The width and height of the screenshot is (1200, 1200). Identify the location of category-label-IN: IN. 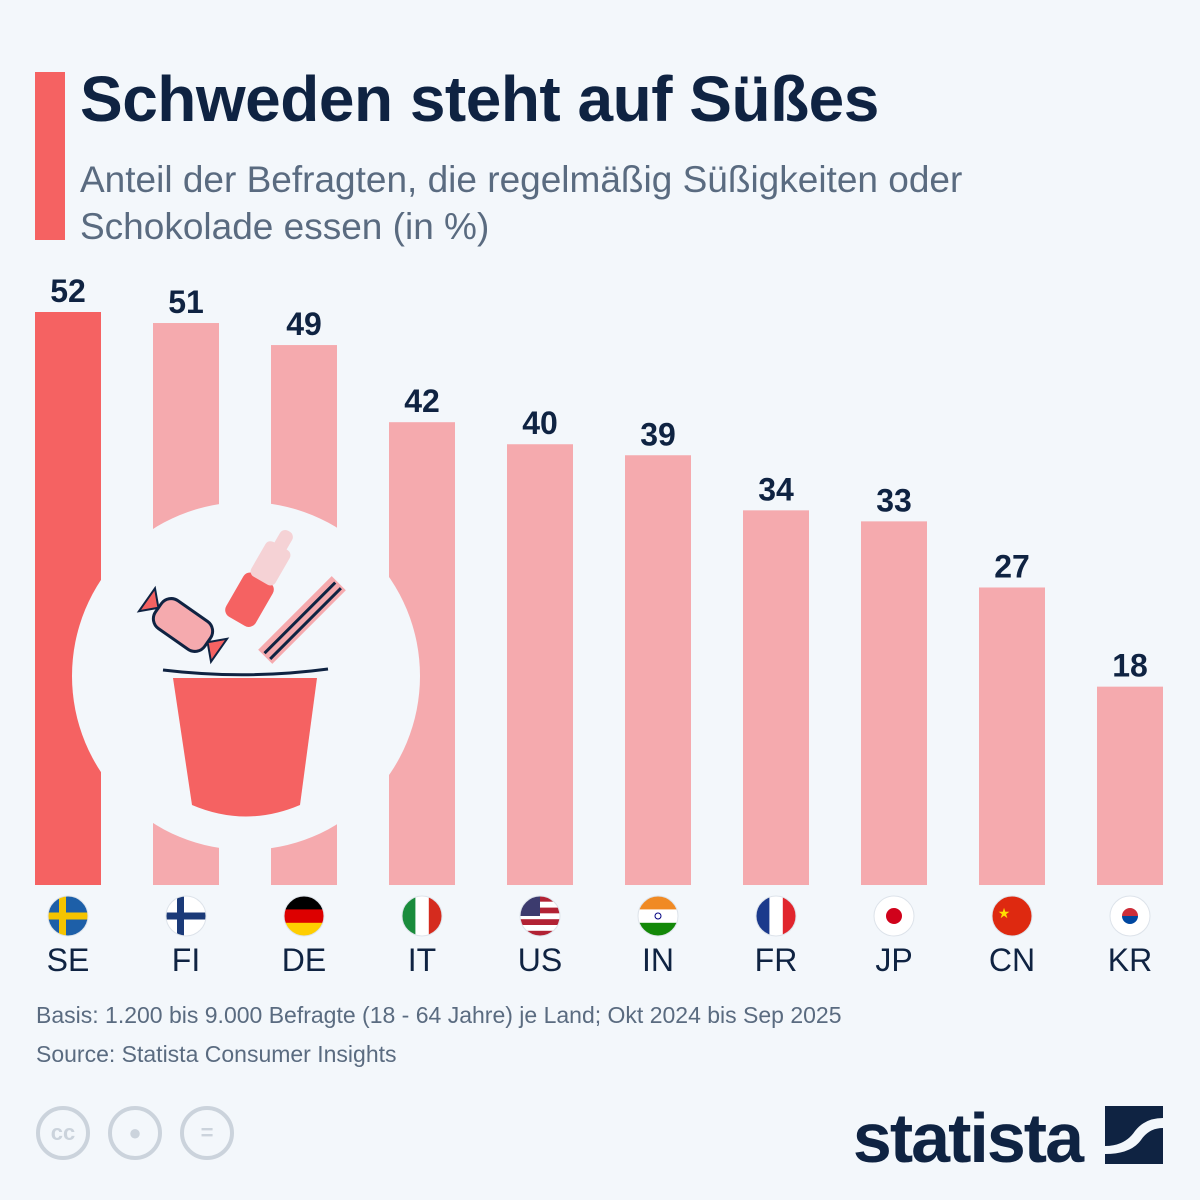
(658, 960).